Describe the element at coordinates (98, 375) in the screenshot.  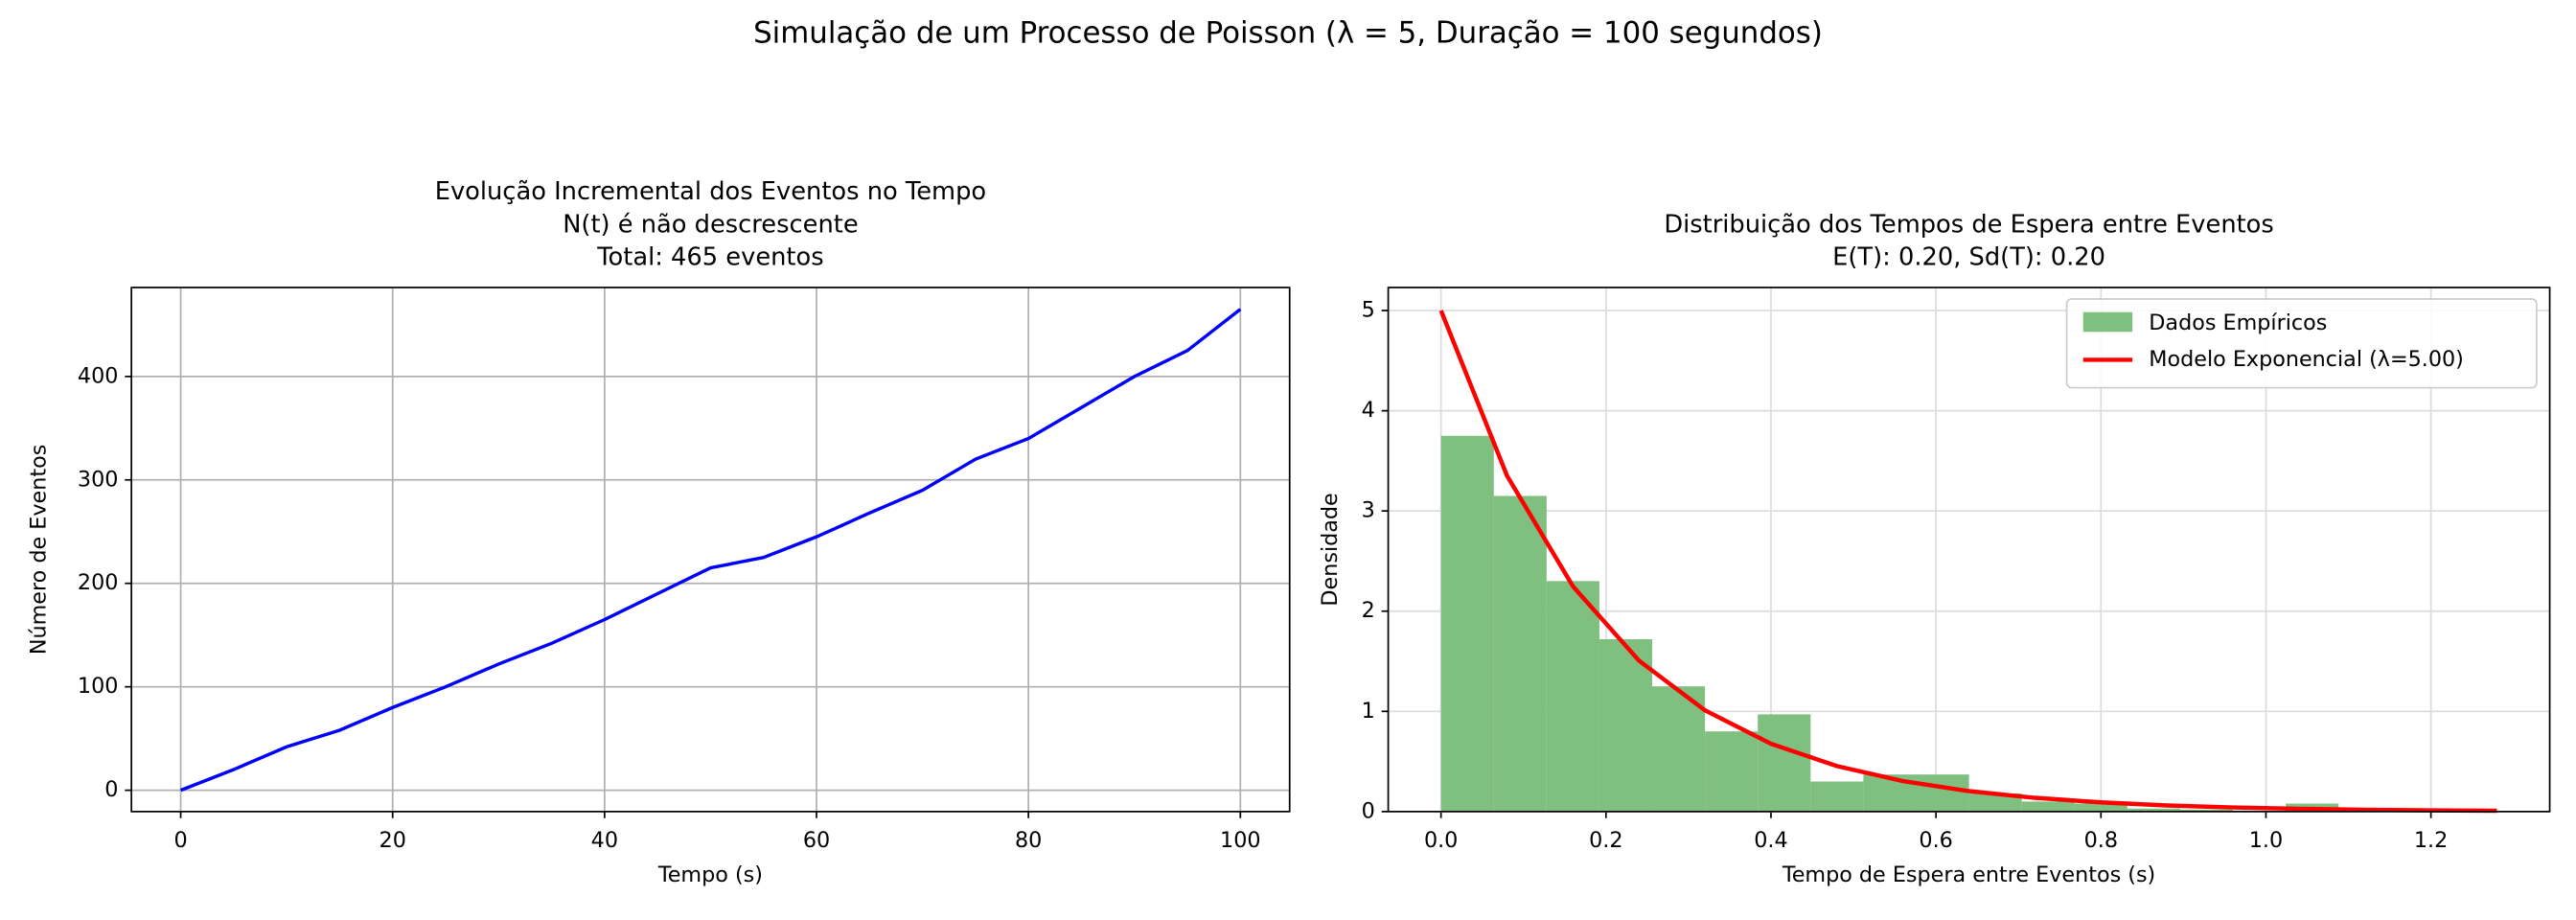
I see `y-tick-label: 400` at that location.